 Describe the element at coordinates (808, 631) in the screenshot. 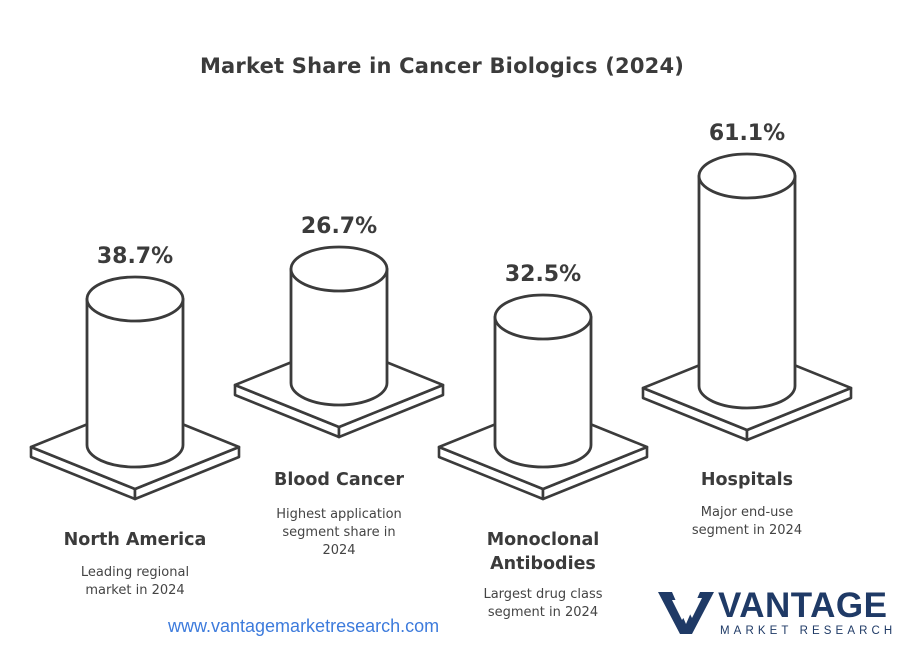

I see `logo-tagline: MARKET RESEARCH` at that location.